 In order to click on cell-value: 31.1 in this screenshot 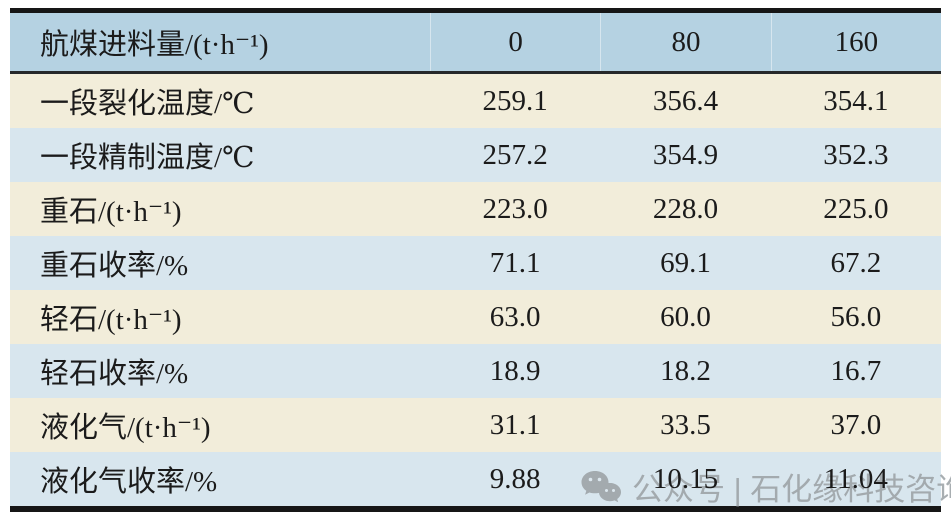, I will do `click(515, 424)`.